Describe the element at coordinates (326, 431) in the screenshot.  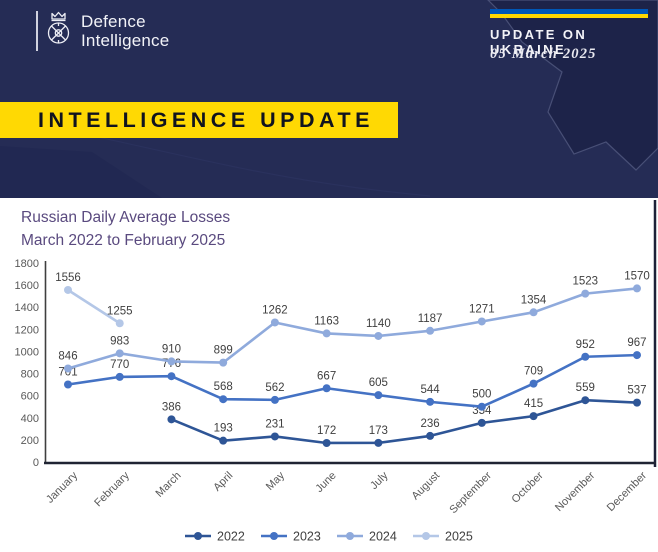
I see `svg-text: 172` at that location.